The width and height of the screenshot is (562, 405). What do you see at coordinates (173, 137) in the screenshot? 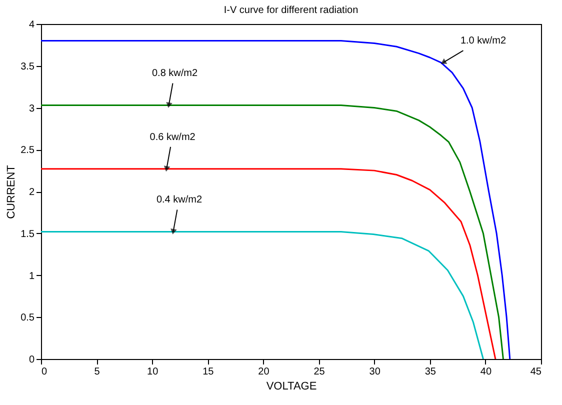
I see `annotation: 0.6 kw/m2` at bounding box center [173, 137].